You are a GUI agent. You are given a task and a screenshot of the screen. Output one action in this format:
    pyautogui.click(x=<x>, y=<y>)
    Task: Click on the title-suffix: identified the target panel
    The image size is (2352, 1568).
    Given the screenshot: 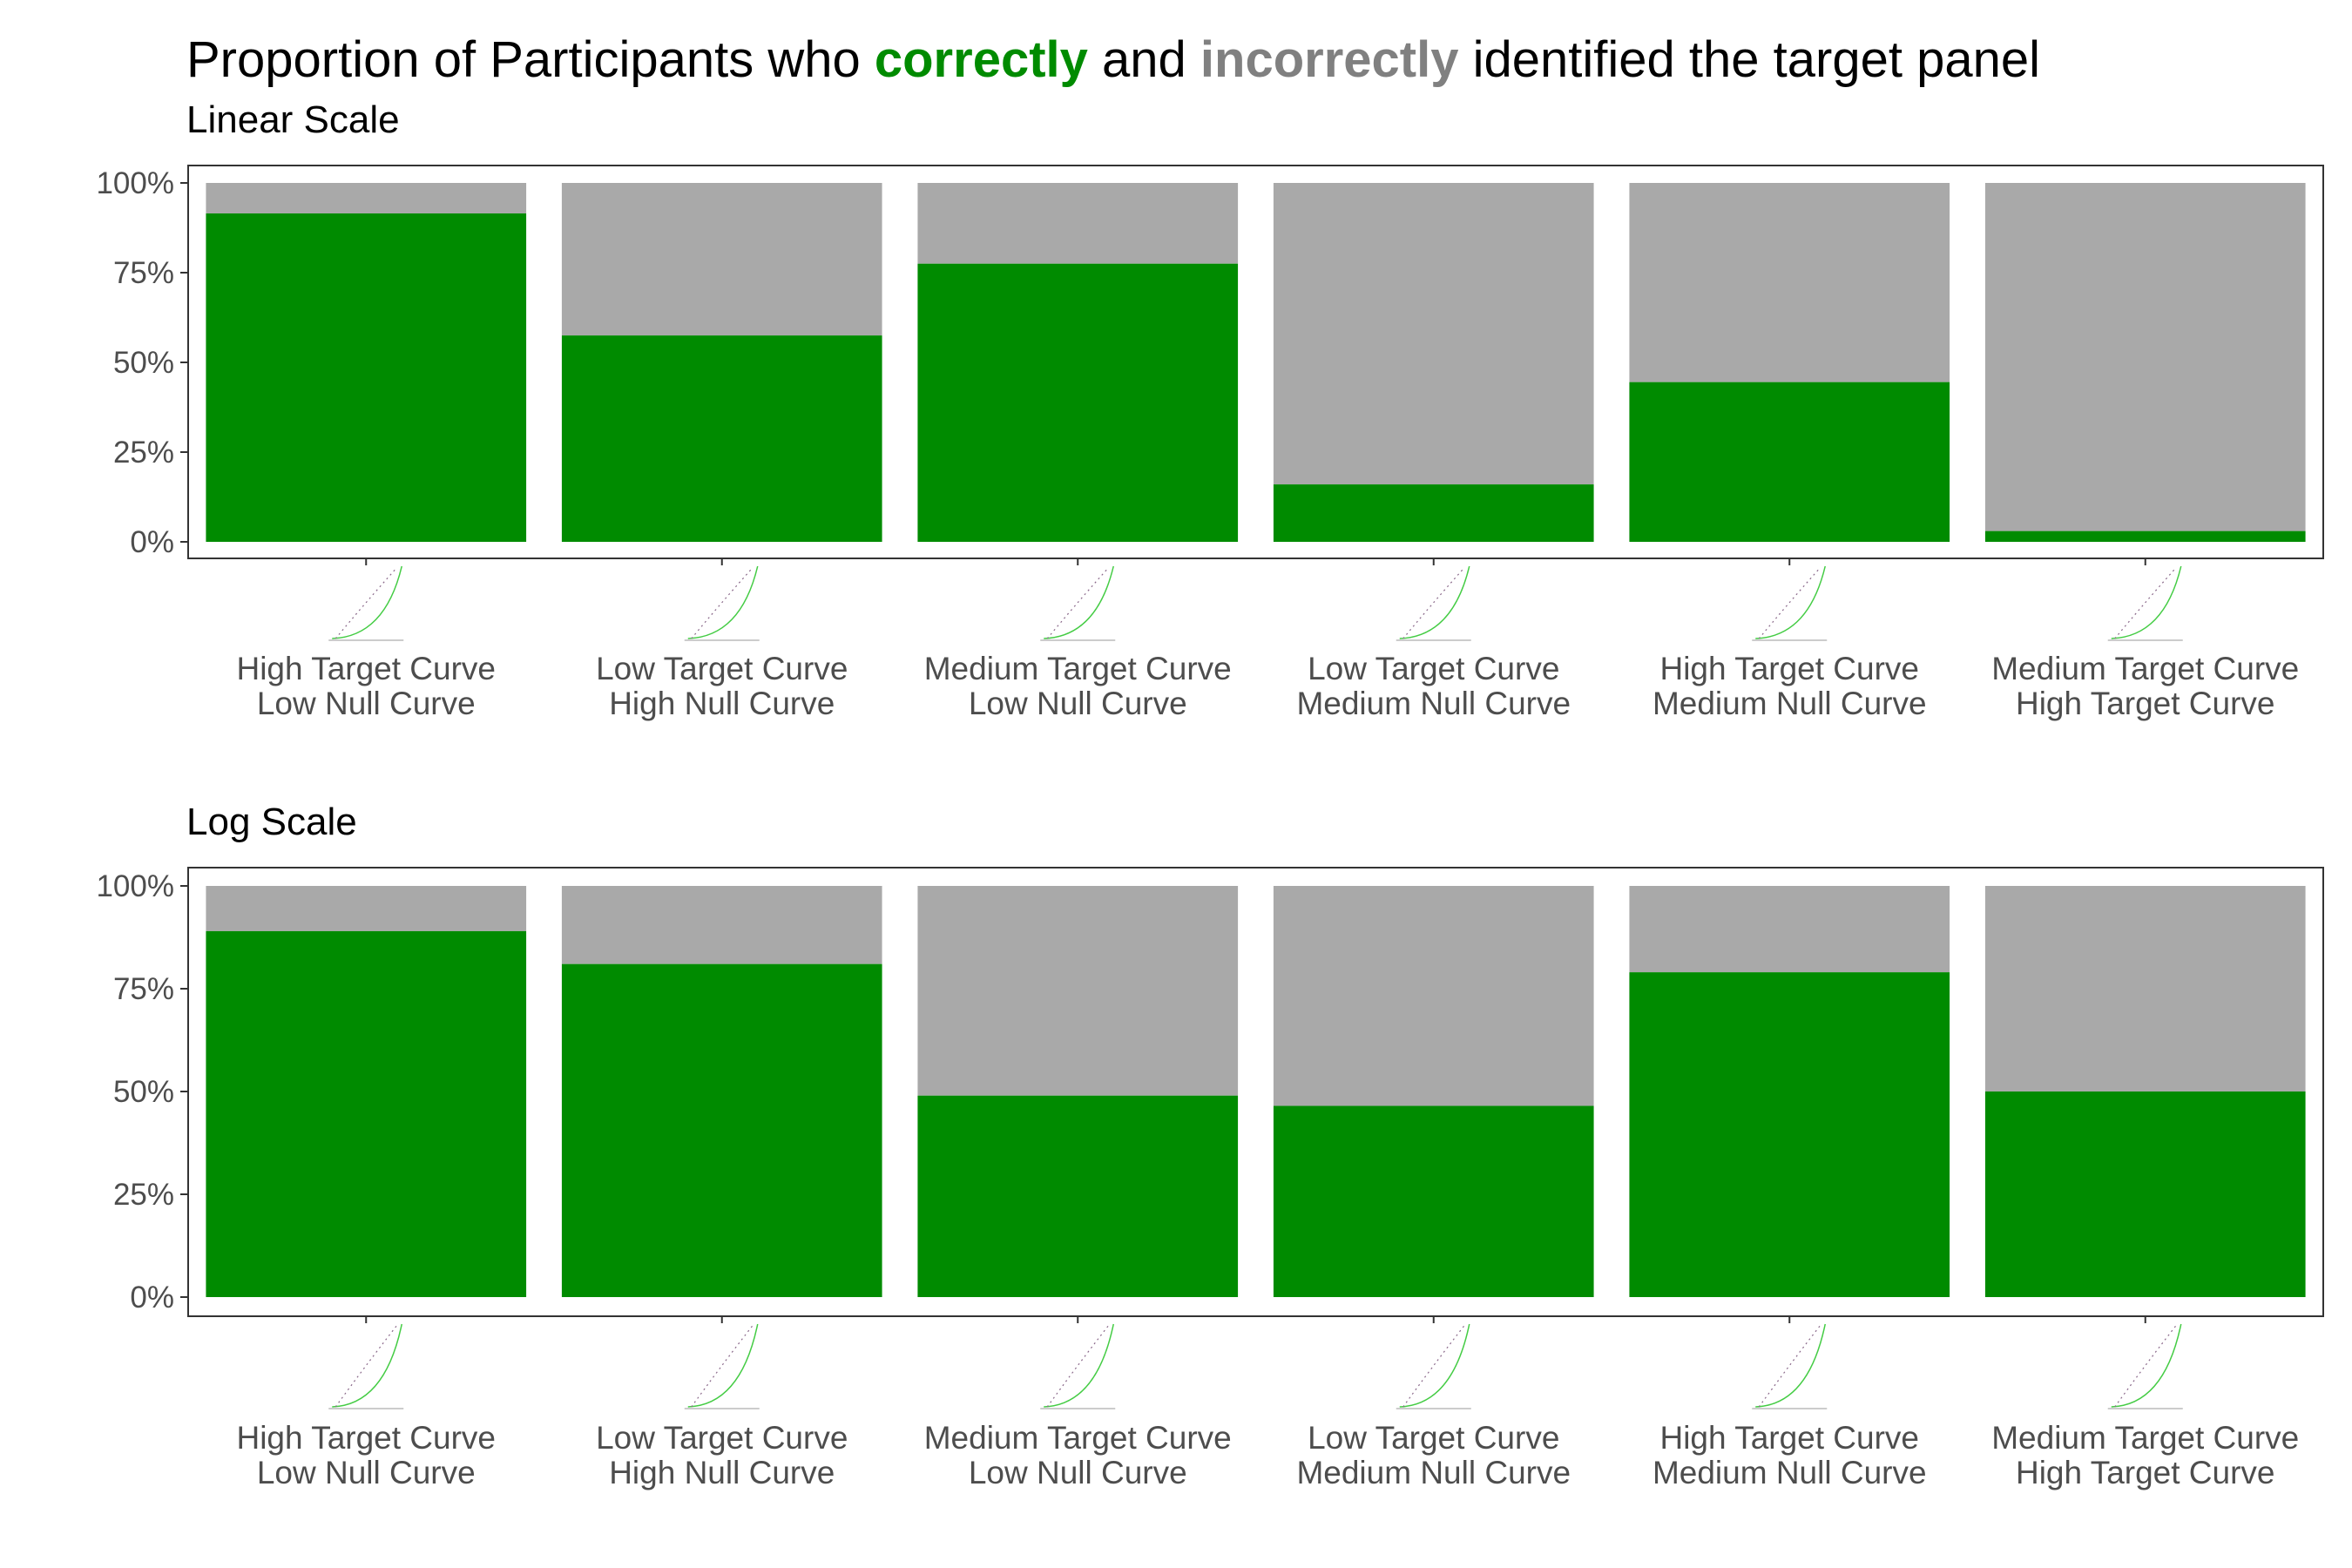 What is the action you would take?
    pyautogui.click(x=1756, y=59)
    